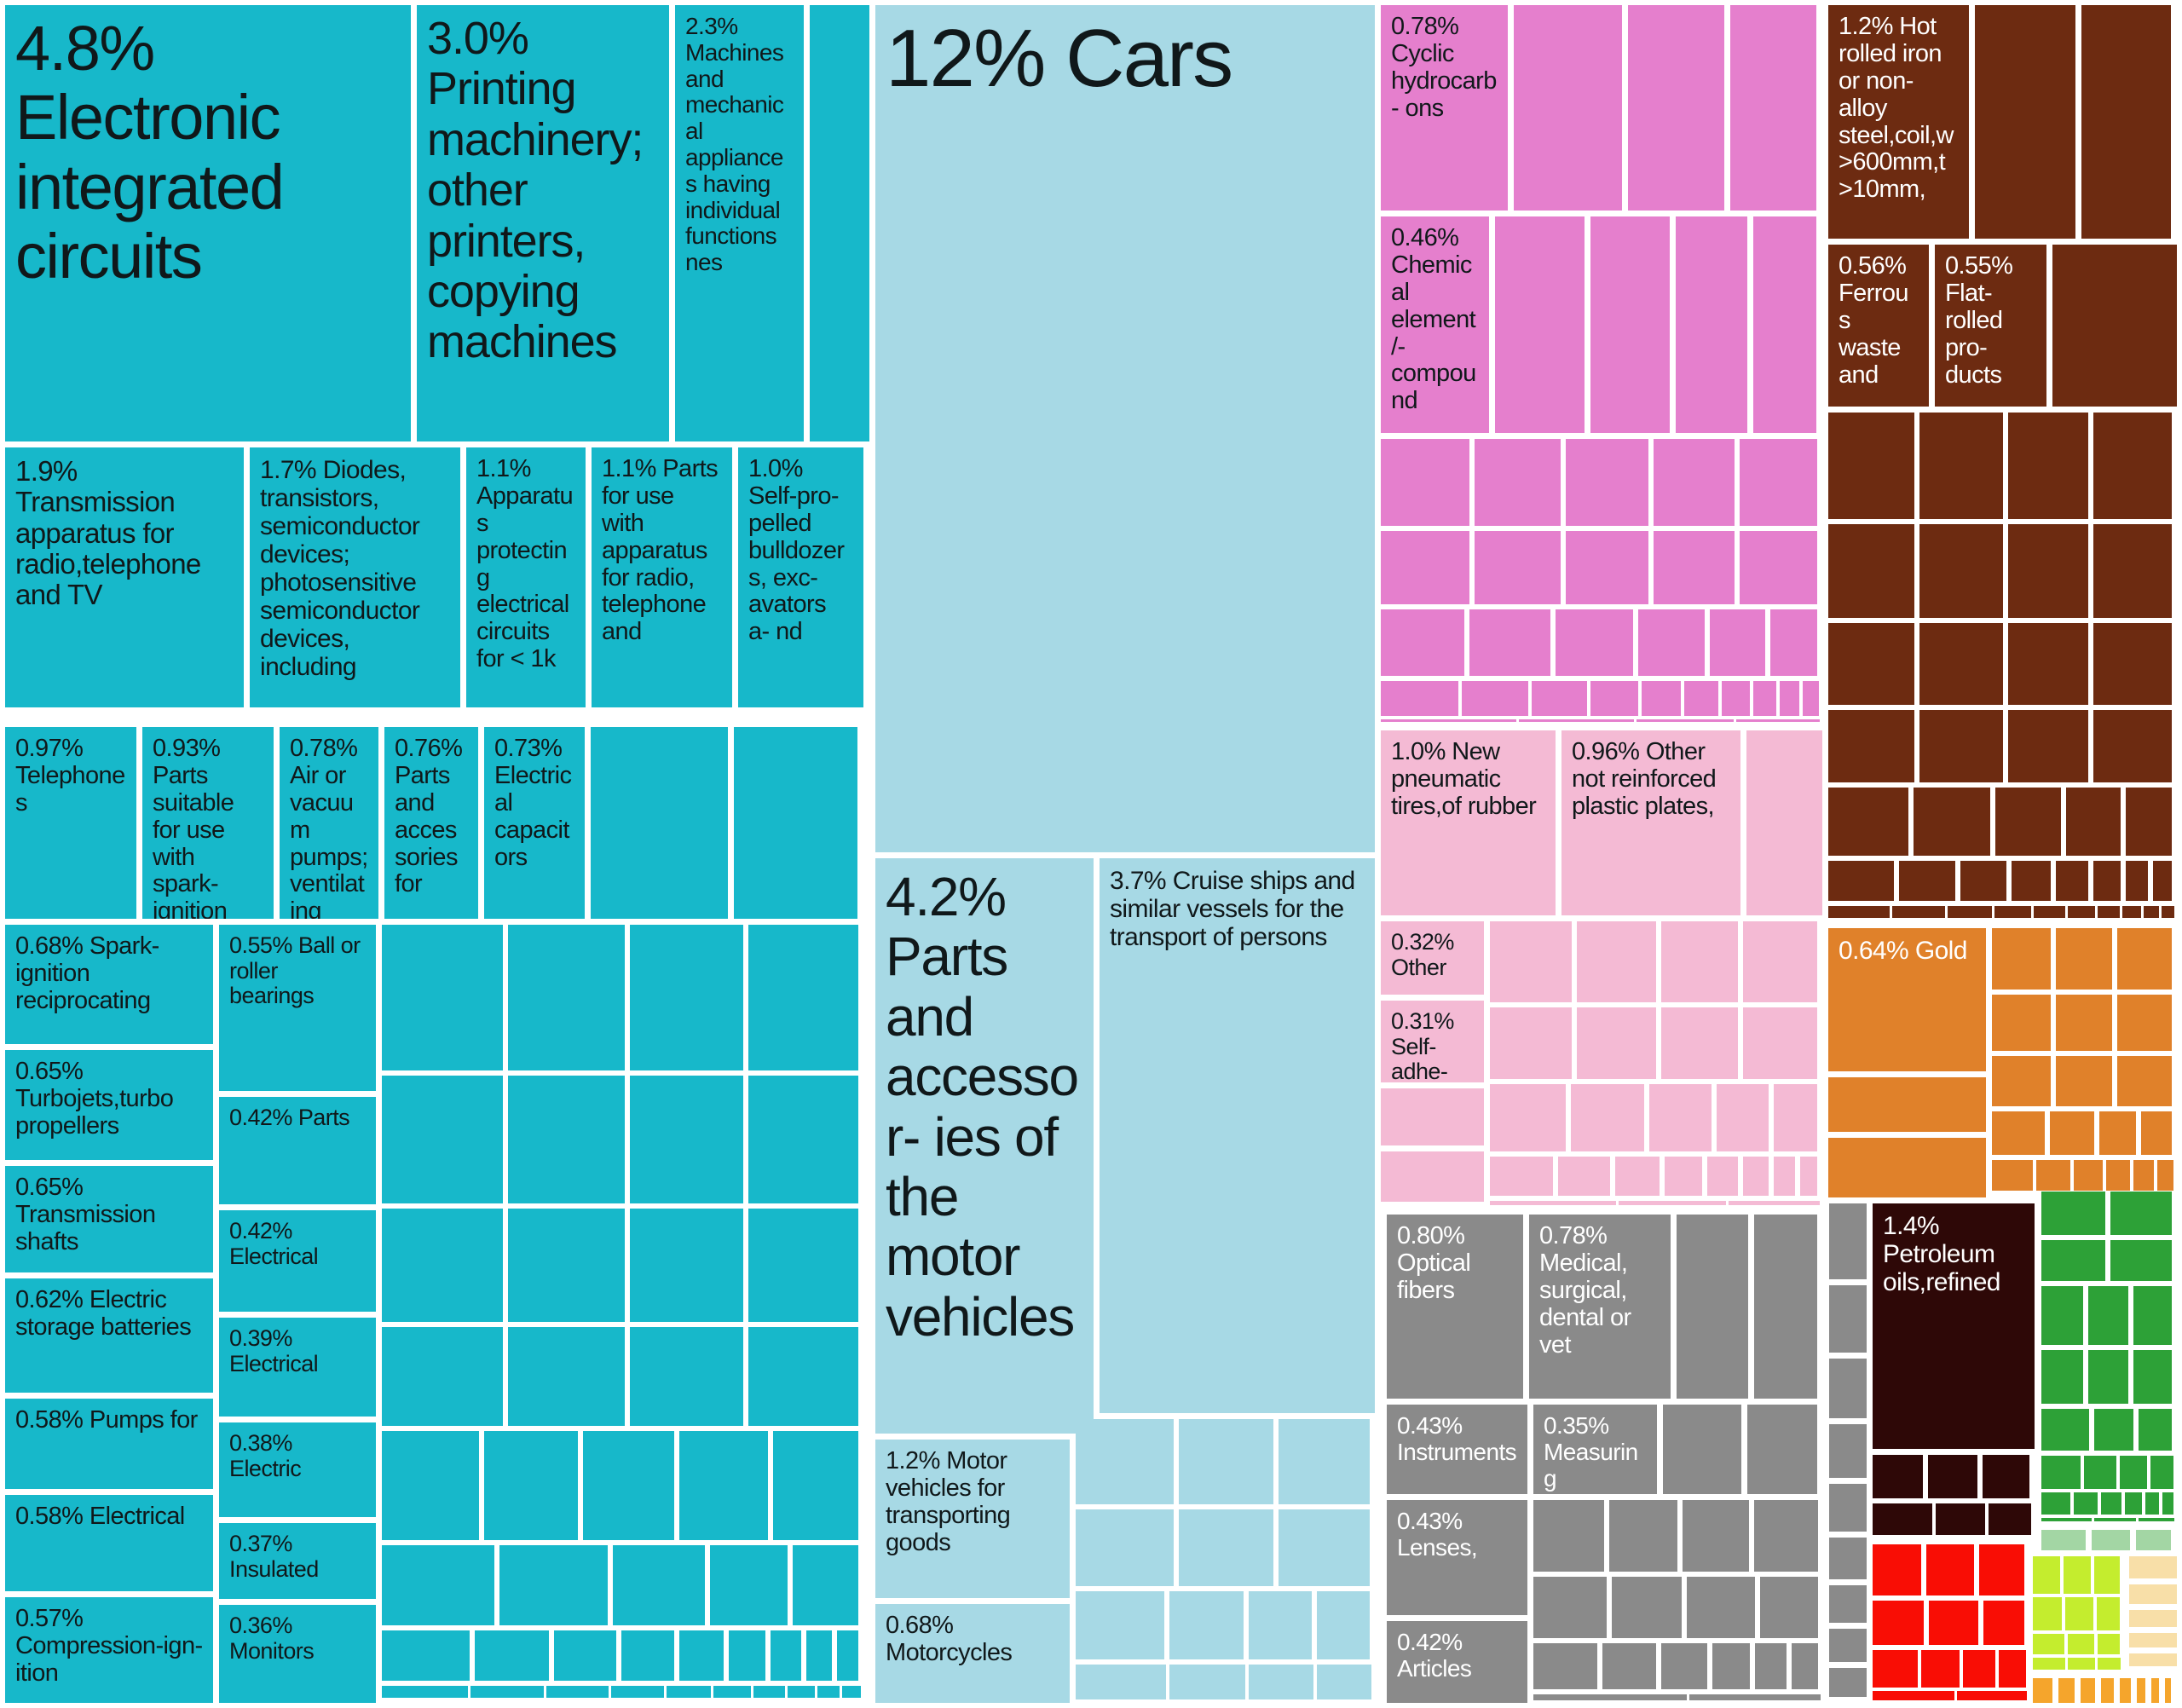 This screenshot has width=2182, height=1708. I want to click on treemap-cell-0-78-air-or-vacuum-pumps-ventilating: 0.78% Air or vacuum pumps; ventilating, so click(329, 823).